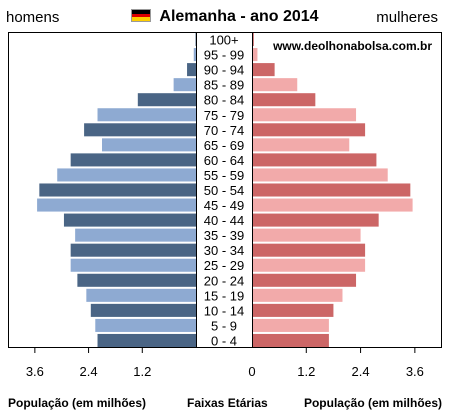 This screenshot has width=450, height=420. Describe the element at coordinates (33, 17) in the screenshot. I see `males-label: homens` at that location.